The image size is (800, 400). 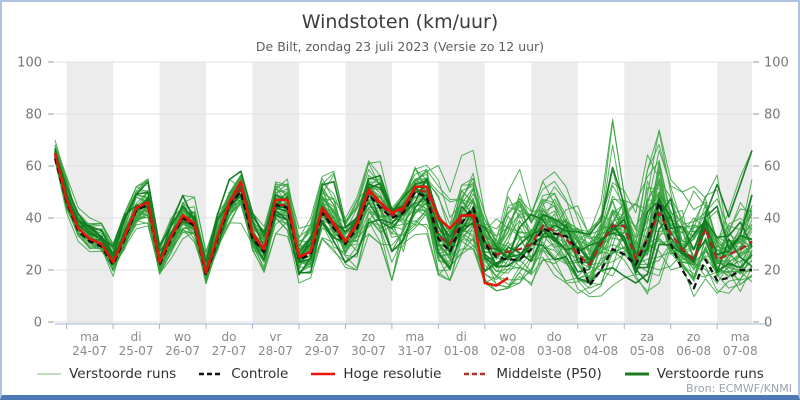 I want to click on y-label-left: 80, so click(x=33, y=115).